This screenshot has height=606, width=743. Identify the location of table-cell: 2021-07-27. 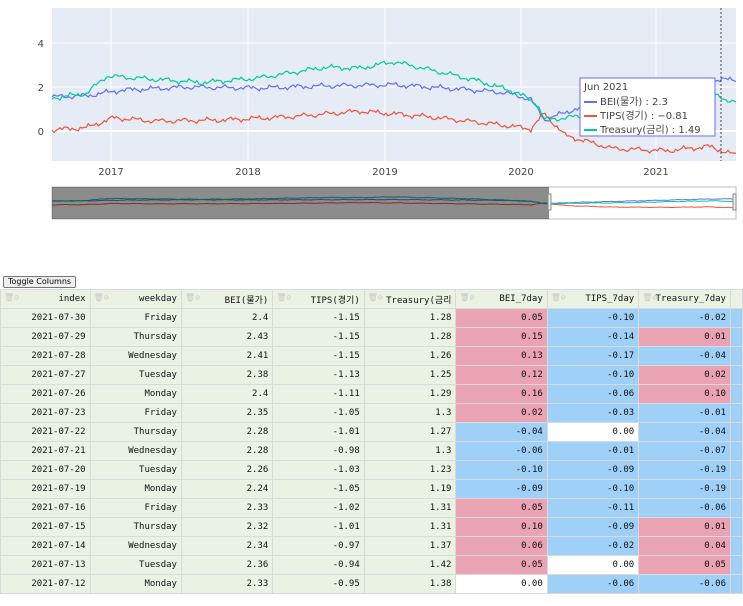
(45, 375).